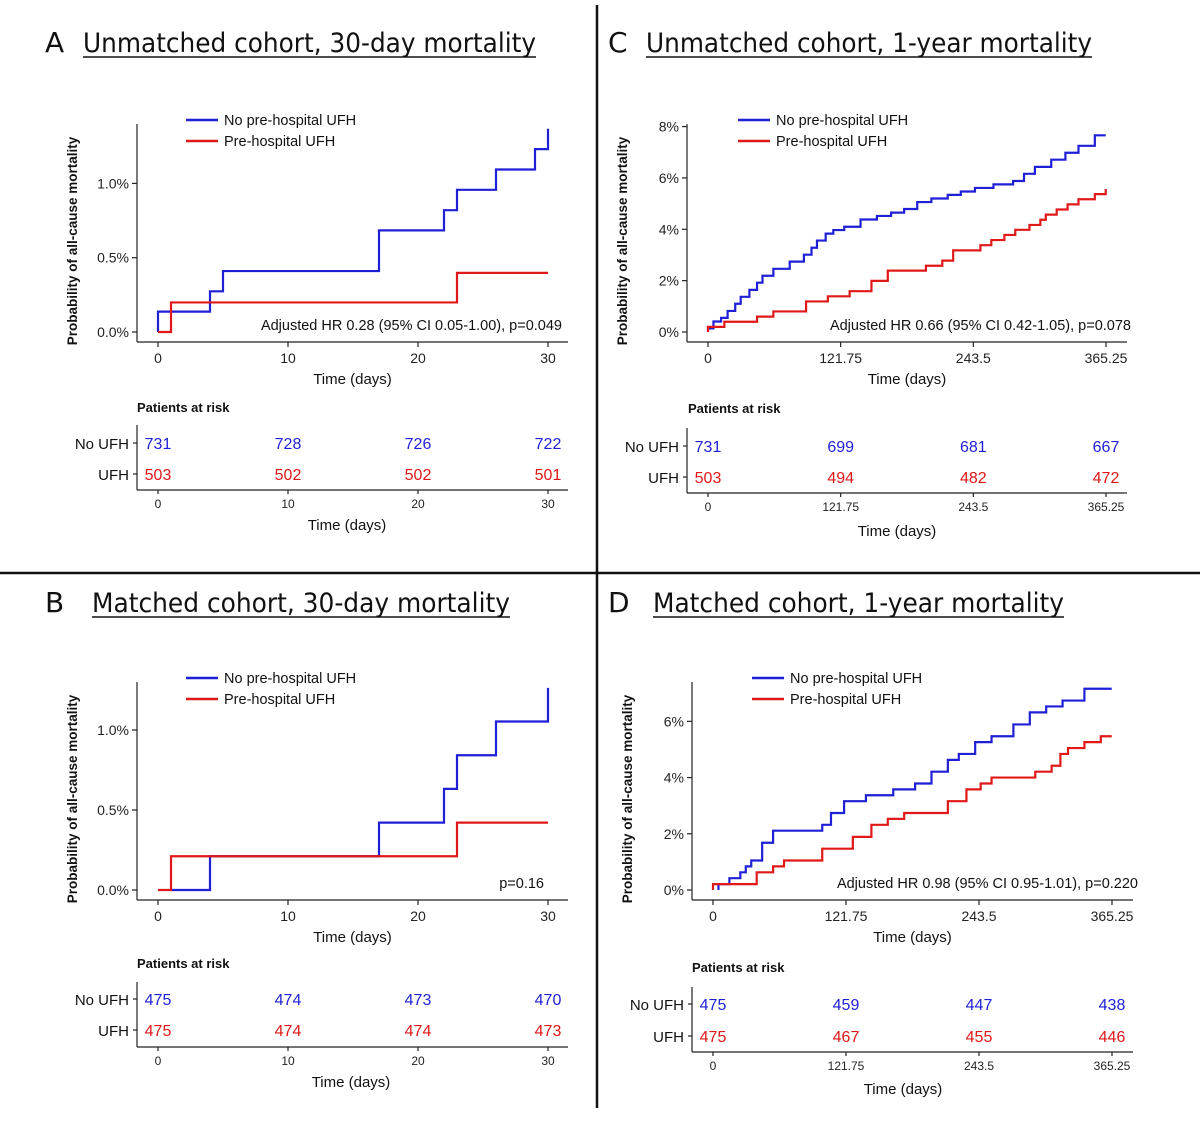 This screenshot has height=1137, width=1200. What do you see at coordinates (858, 603) in the screenshot?
I see `panel-title: Matched cohort, 1-year mortality` at bounding box center [858, 603].